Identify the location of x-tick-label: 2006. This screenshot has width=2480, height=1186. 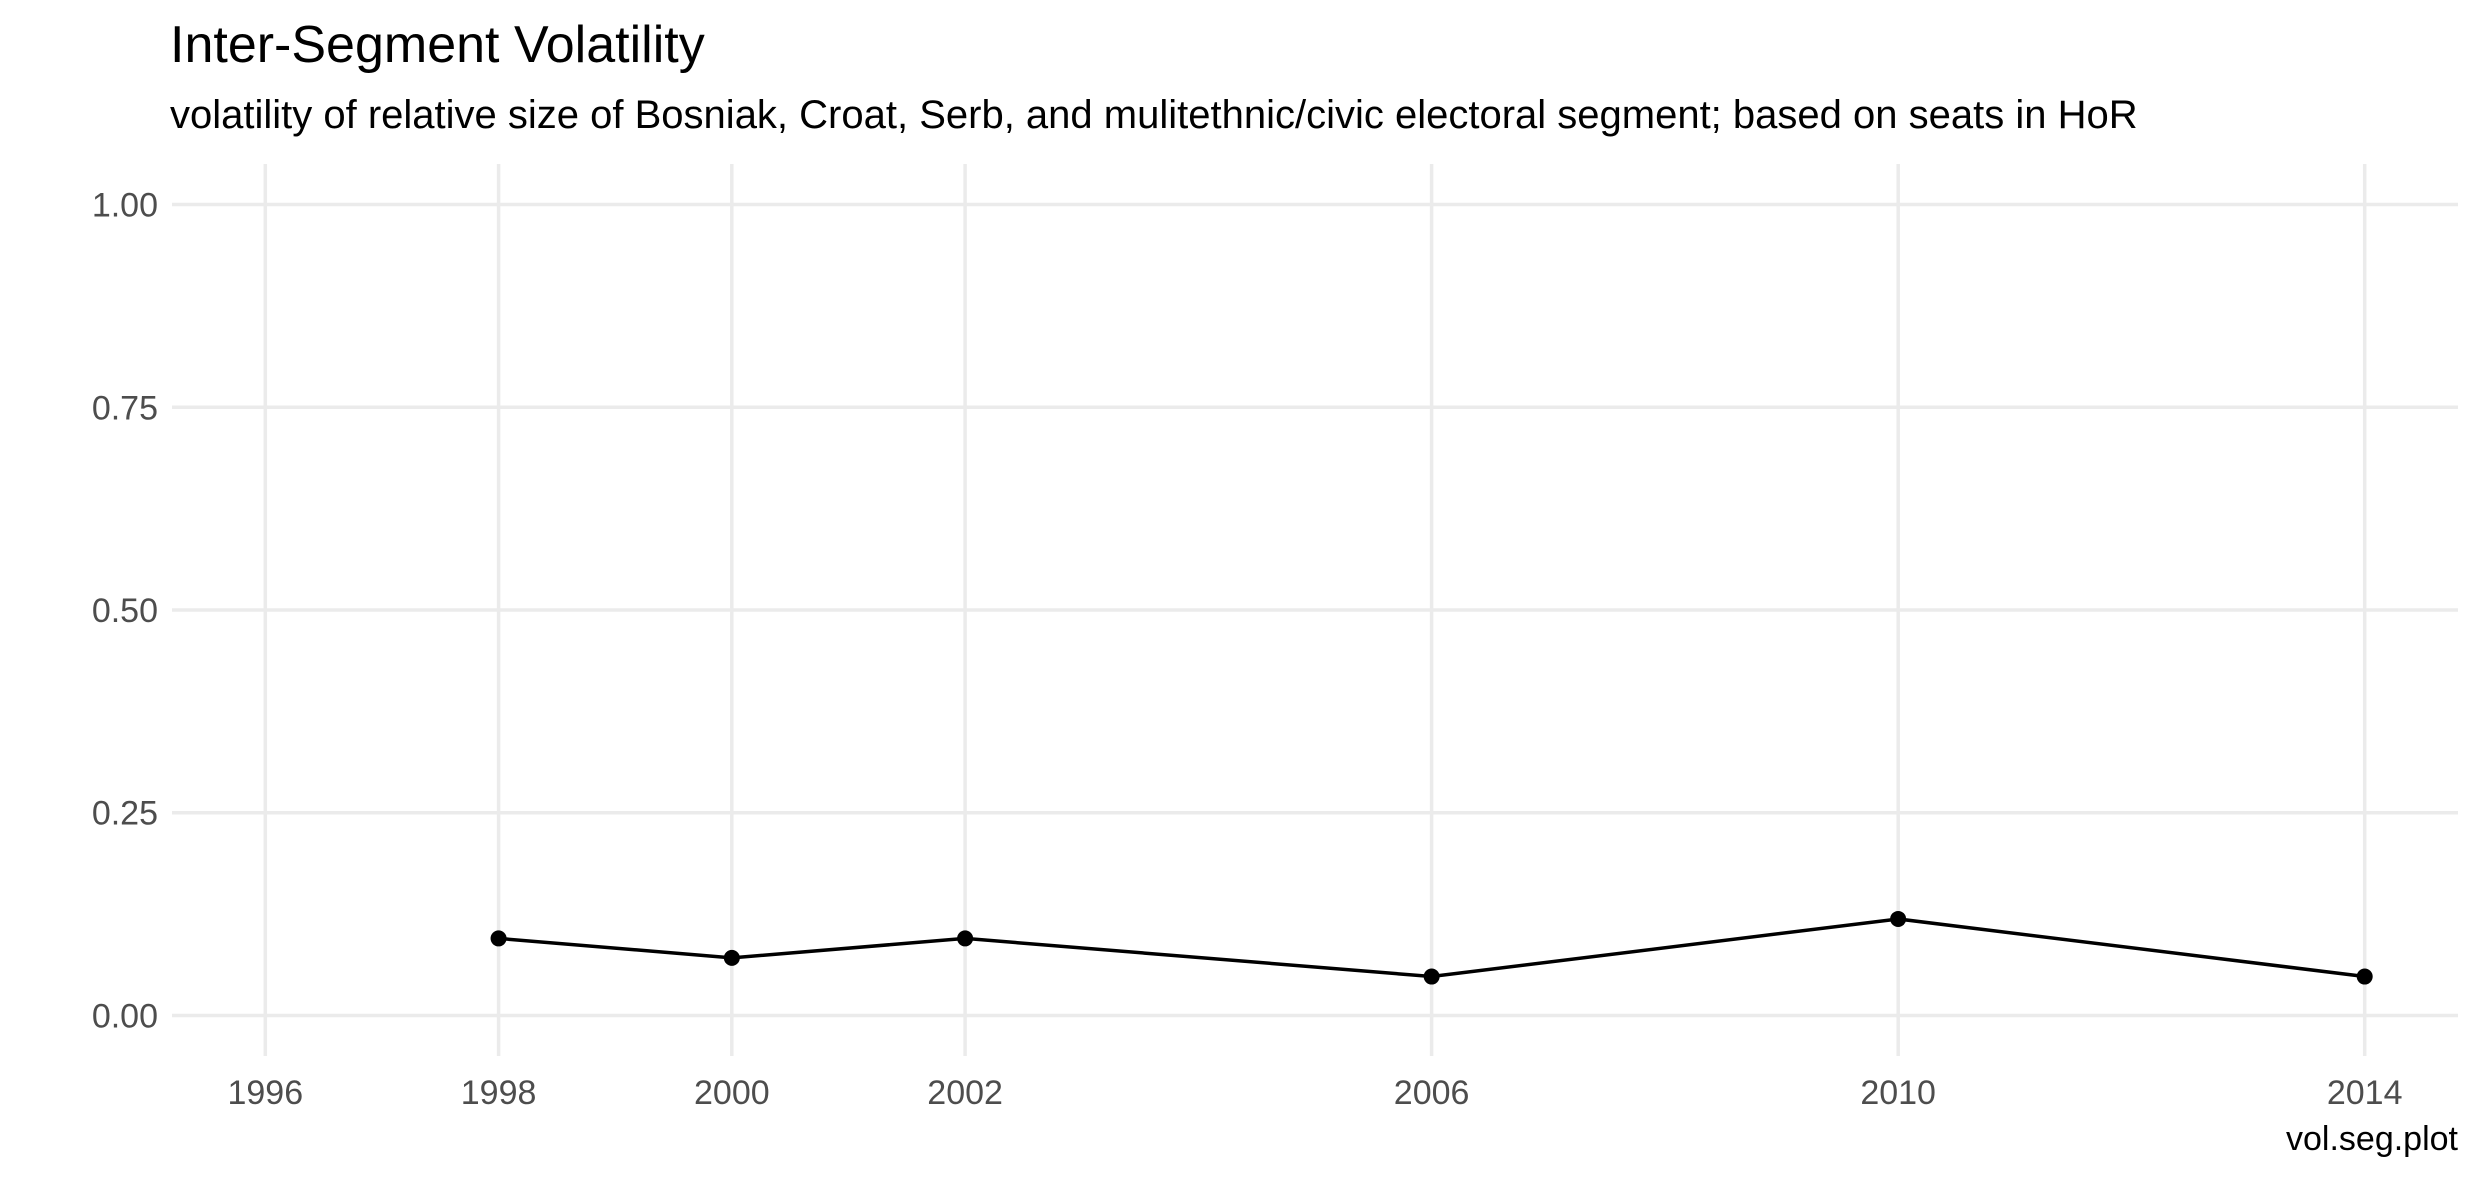
(1432, 1093).